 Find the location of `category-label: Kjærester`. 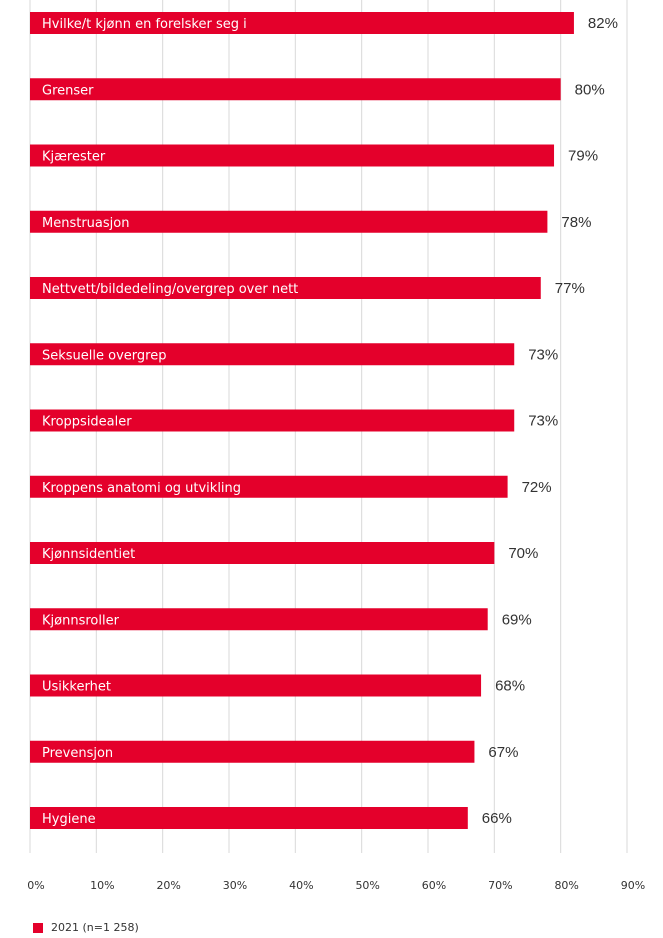

category-label: Kjærester is located at coordinates (74, 157).